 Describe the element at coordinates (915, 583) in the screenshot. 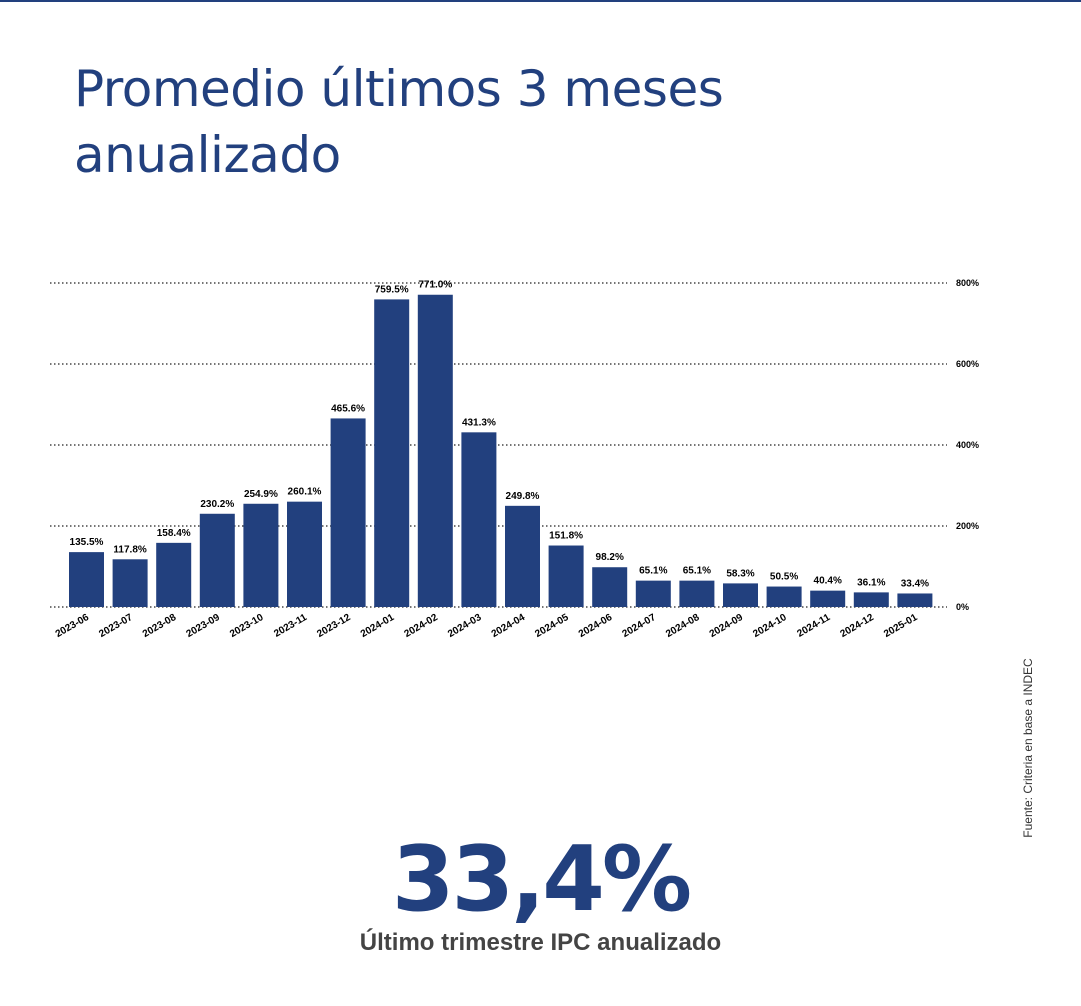

I see `data-label: 33.4%` at that location.